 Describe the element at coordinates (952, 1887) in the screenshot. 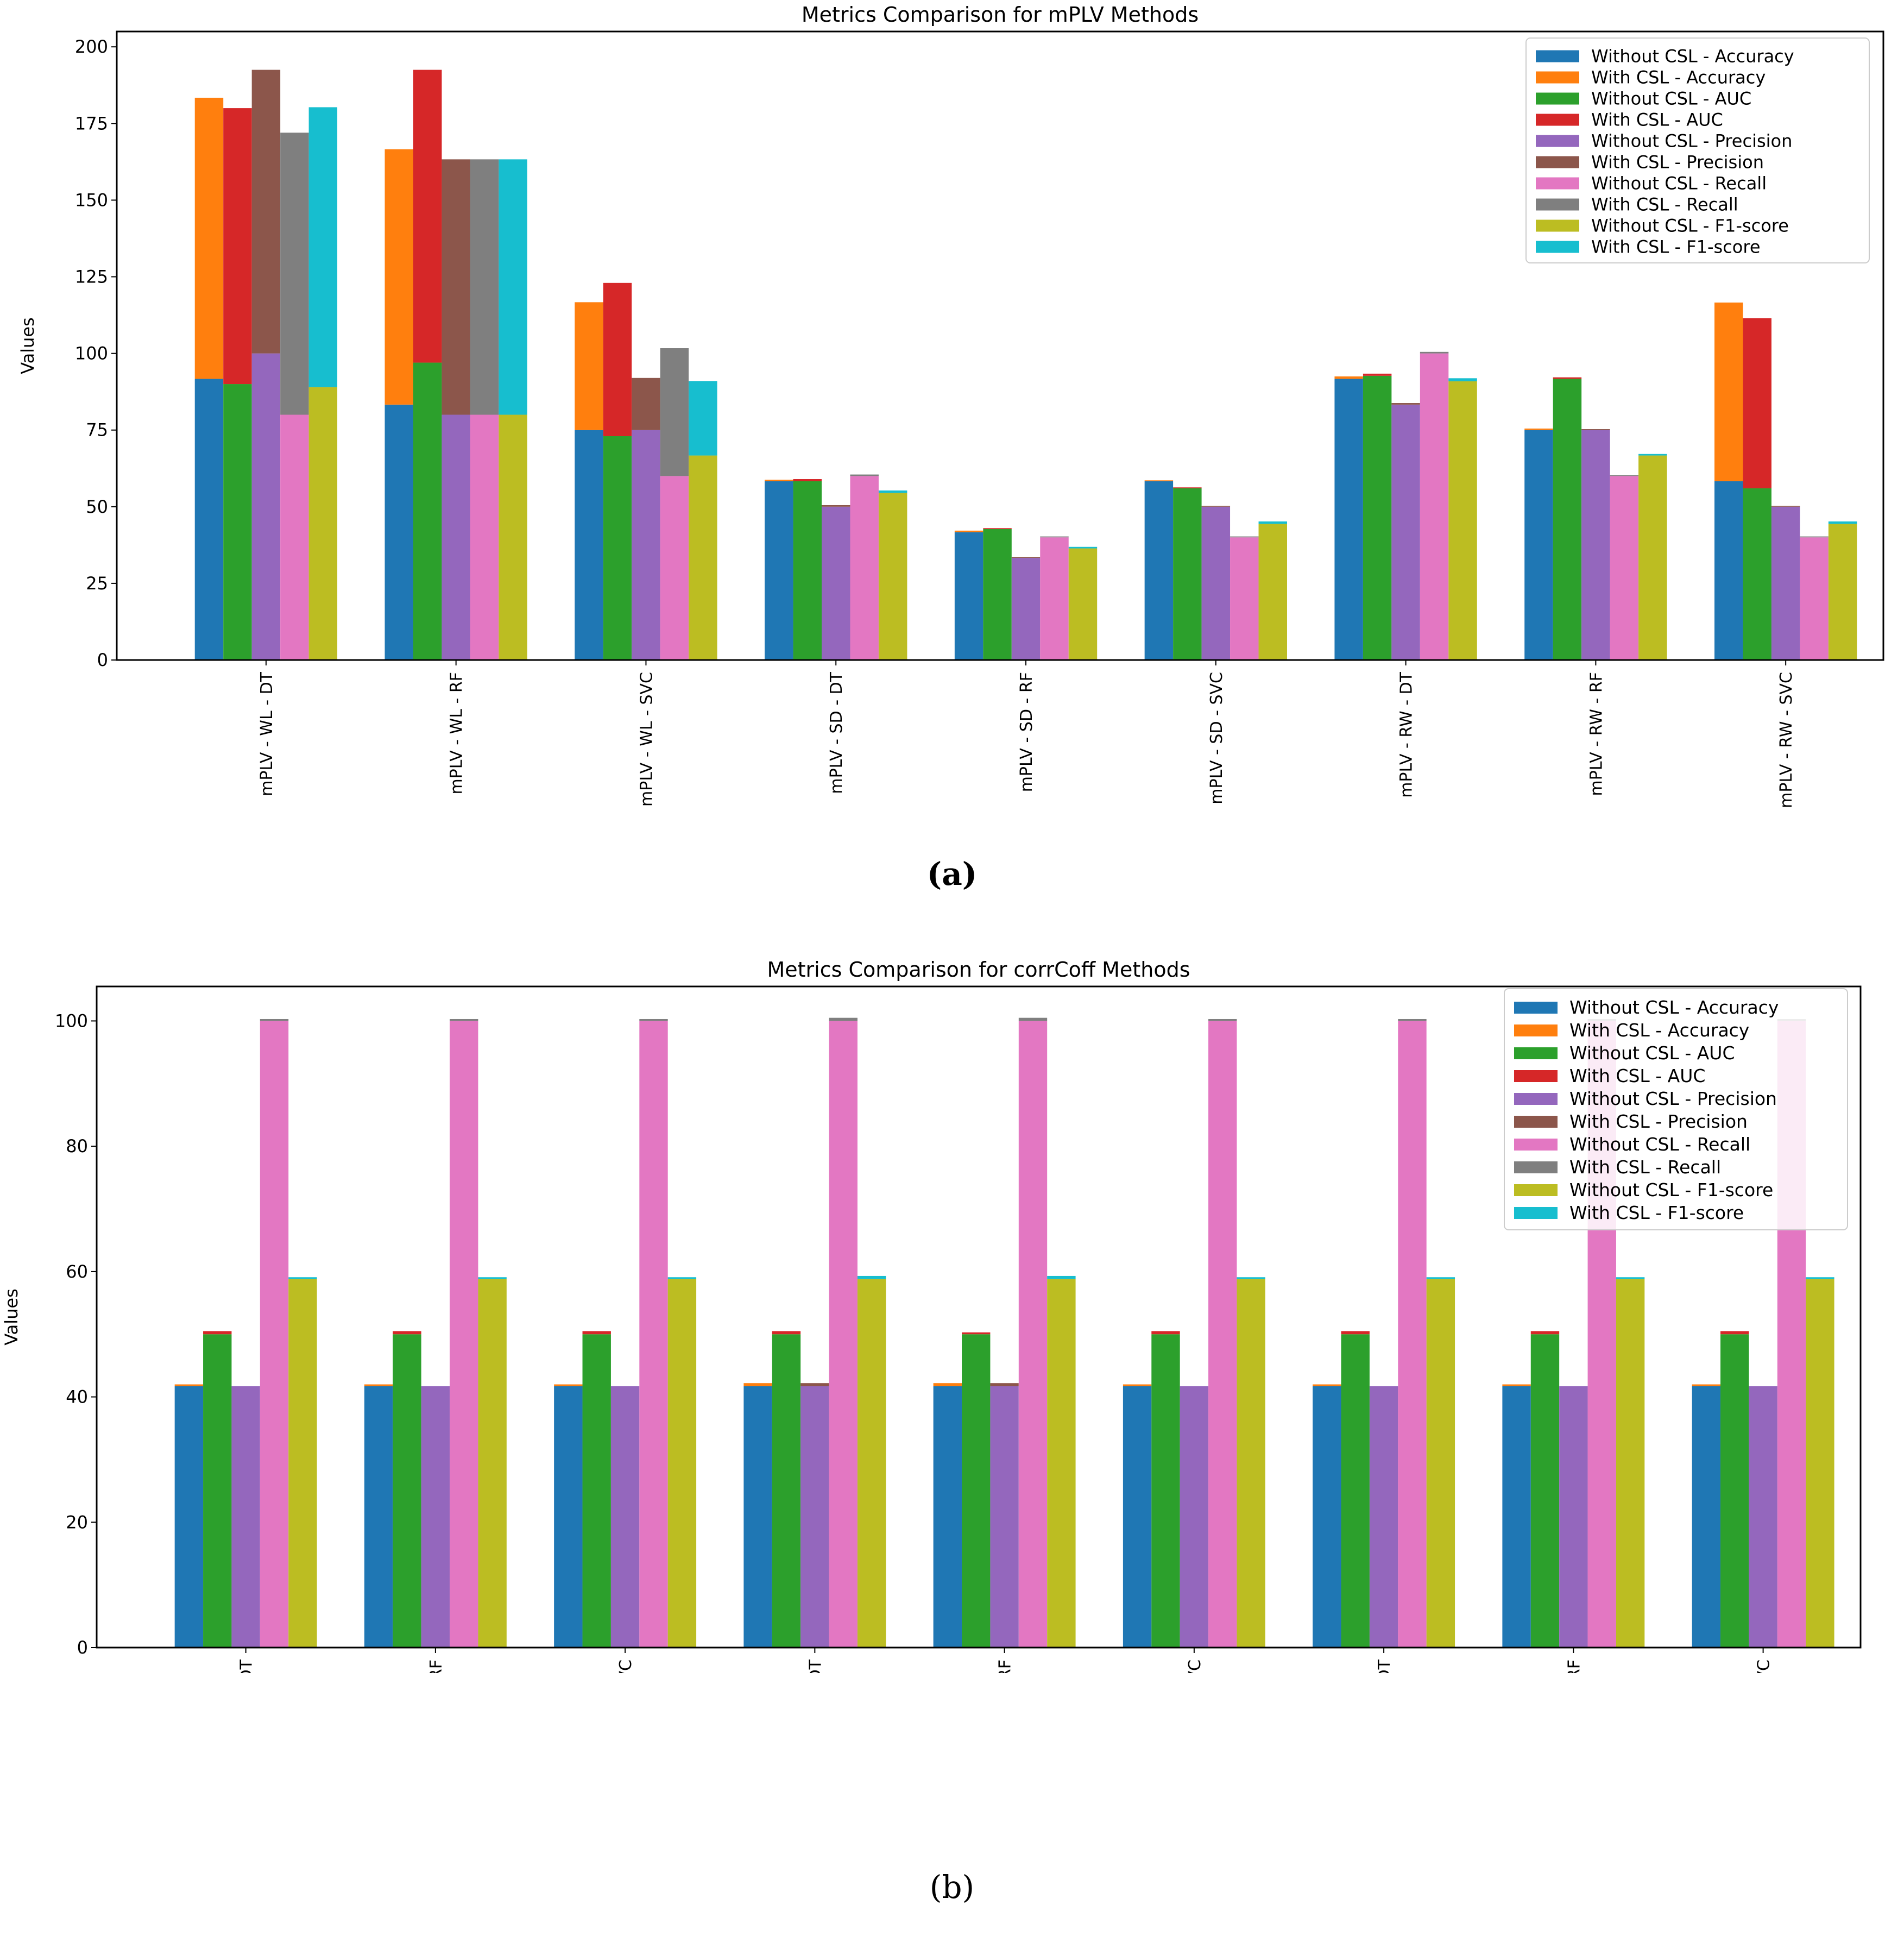

I see `caption-b: (b)` at that location.